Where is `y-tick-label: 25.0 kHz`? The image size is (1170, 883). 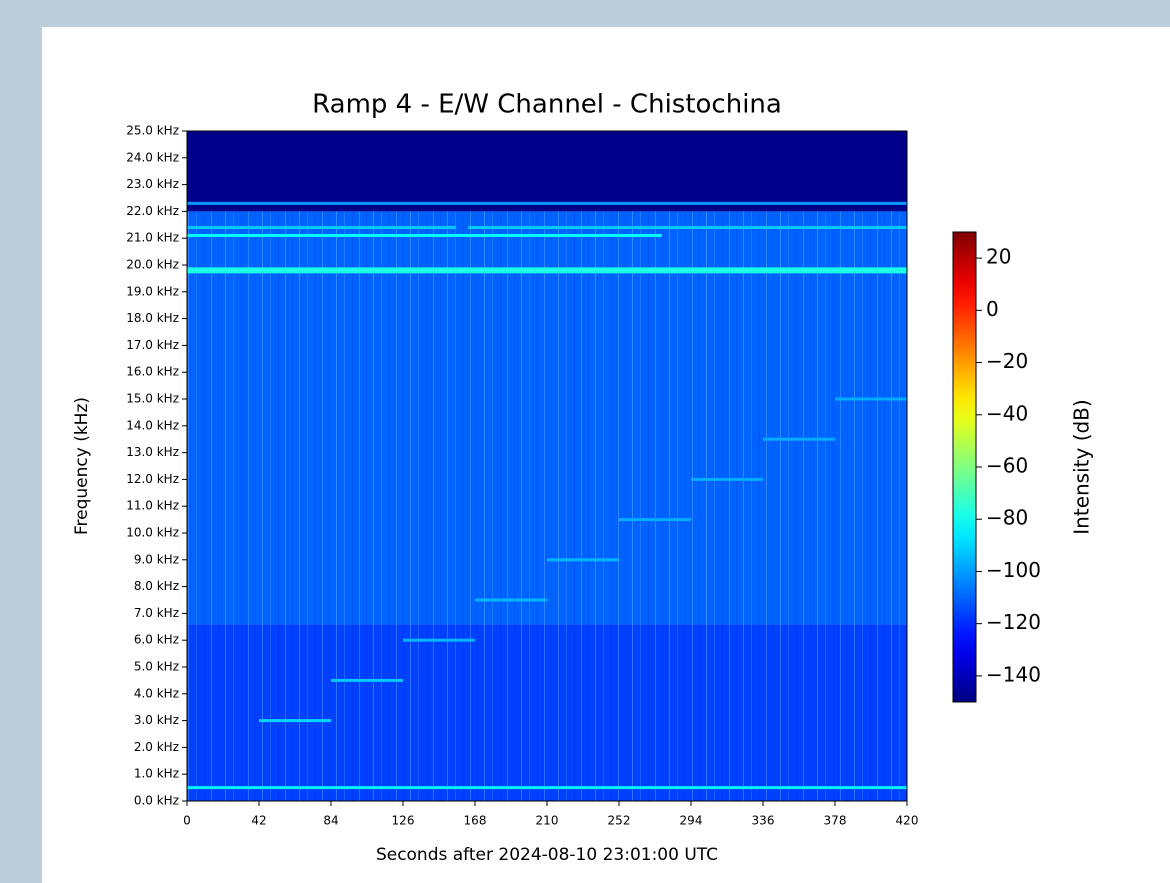 y-tick-label: 25.0 kHz is located at coordinates (152, 131).